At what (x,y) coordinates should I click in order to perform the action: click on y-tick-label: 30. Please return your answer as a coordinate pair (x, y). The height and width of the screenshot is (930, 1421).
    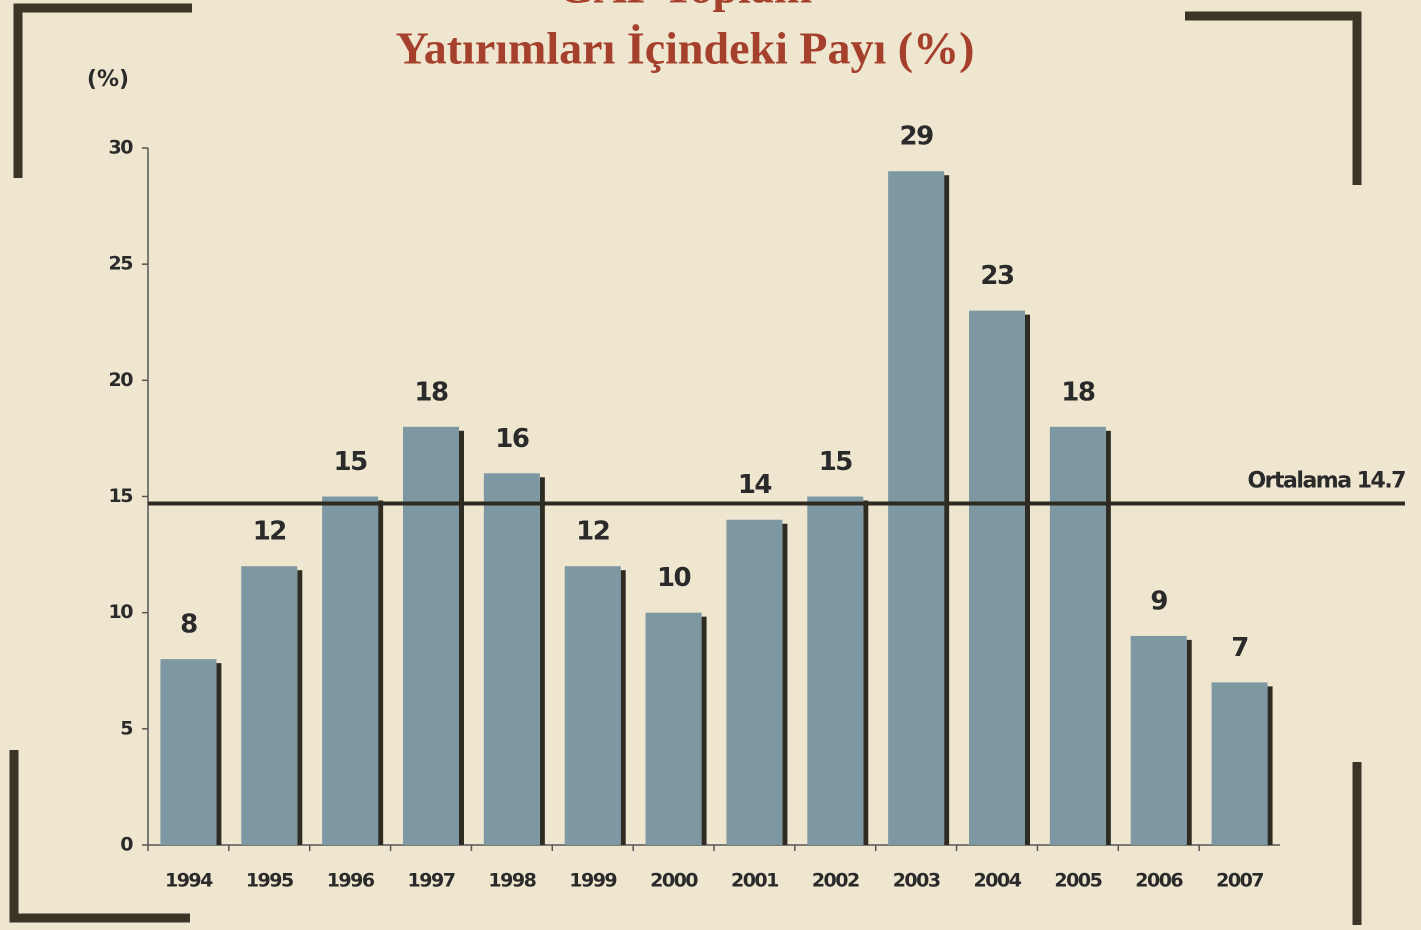
    Looking at the image, I should click on (121, 148).